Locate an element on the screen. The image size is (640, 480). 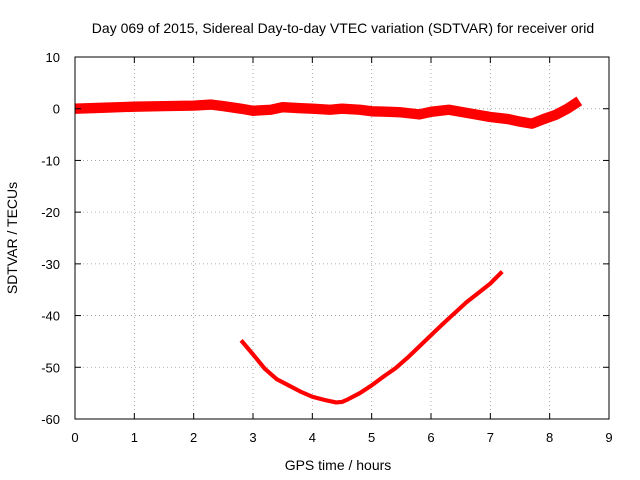
y-tick-label: -50 is located at coordinates (50, 367).